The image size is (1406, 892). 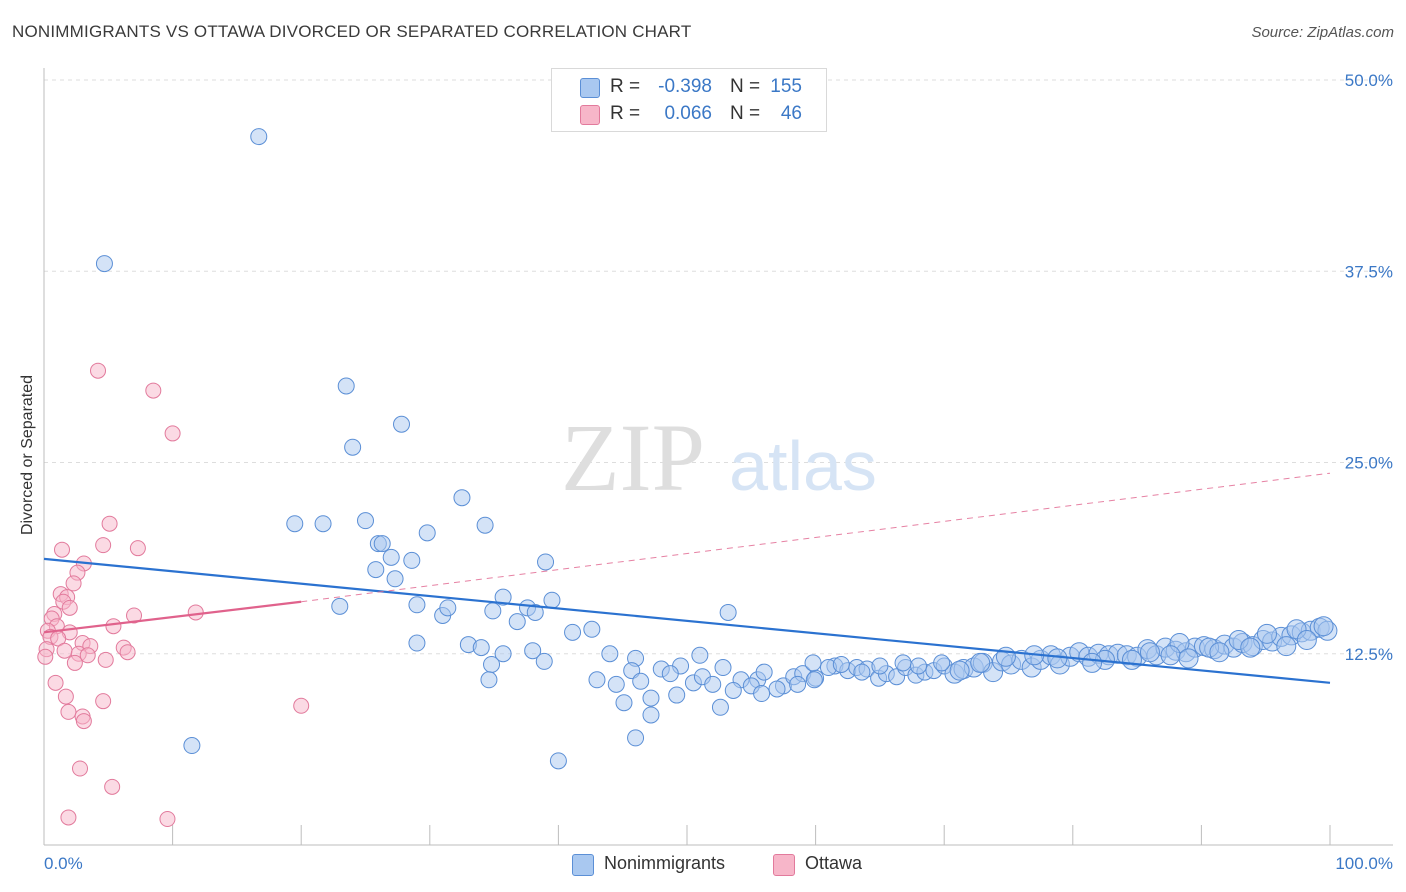 I want to click on watermark: ZIP atlas, so click(x=719, y=457).